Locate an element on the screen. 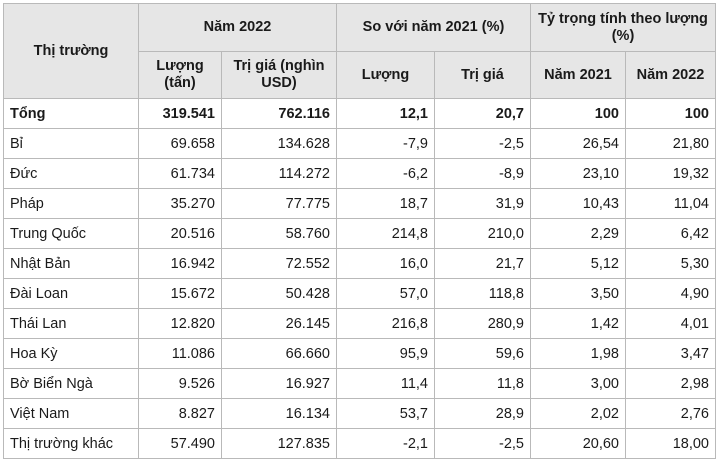 This screenshot has width=728, height=471. cell-share-2022: 4,90 is located at coordinates (670, 293).